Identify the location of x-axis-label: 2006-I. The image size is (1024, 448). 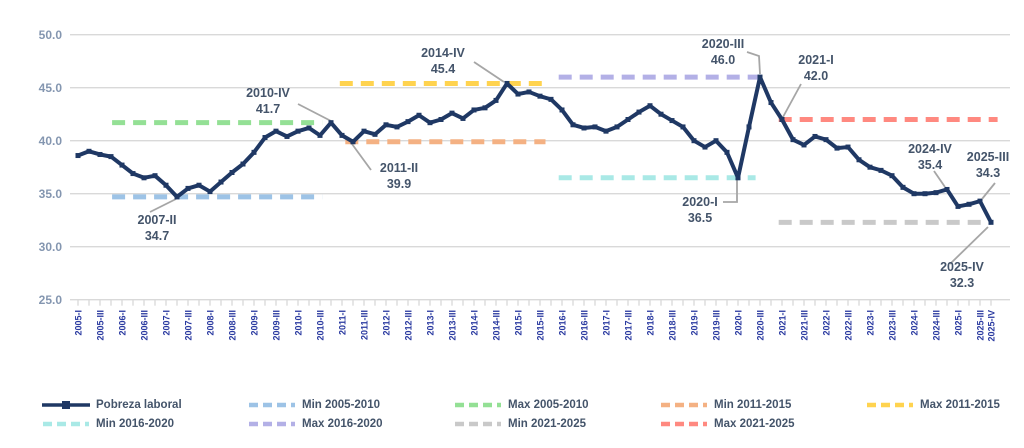
(123, 323).